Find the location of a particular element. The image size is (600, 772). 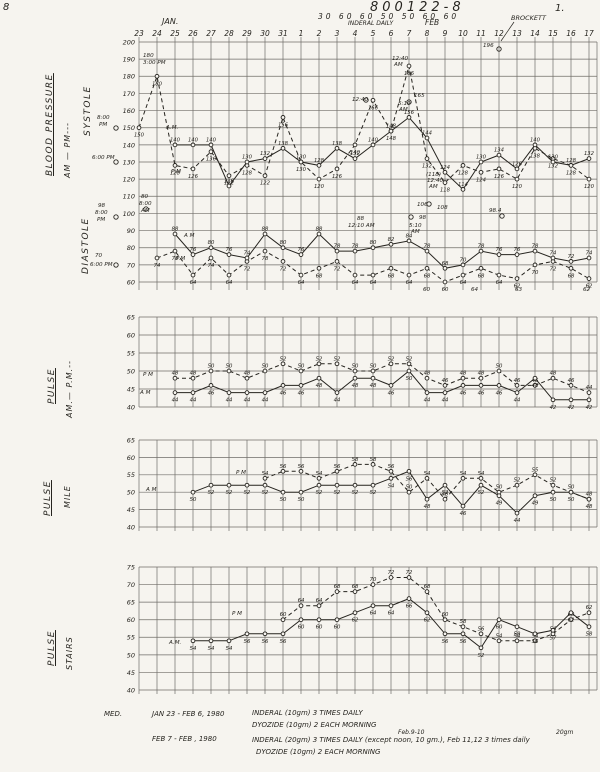

svg-text: 31 is located at coordinates (283, 33).